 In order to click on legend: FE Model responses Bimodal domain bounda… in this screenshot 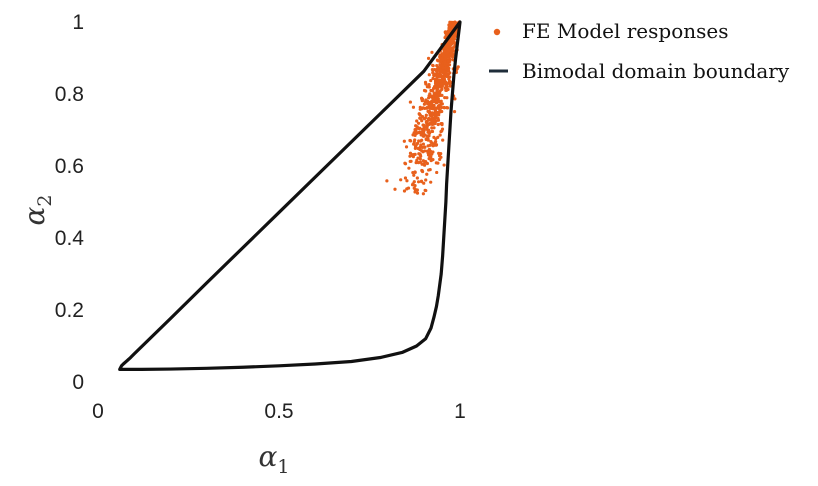, I will do `click(639, 51)`.